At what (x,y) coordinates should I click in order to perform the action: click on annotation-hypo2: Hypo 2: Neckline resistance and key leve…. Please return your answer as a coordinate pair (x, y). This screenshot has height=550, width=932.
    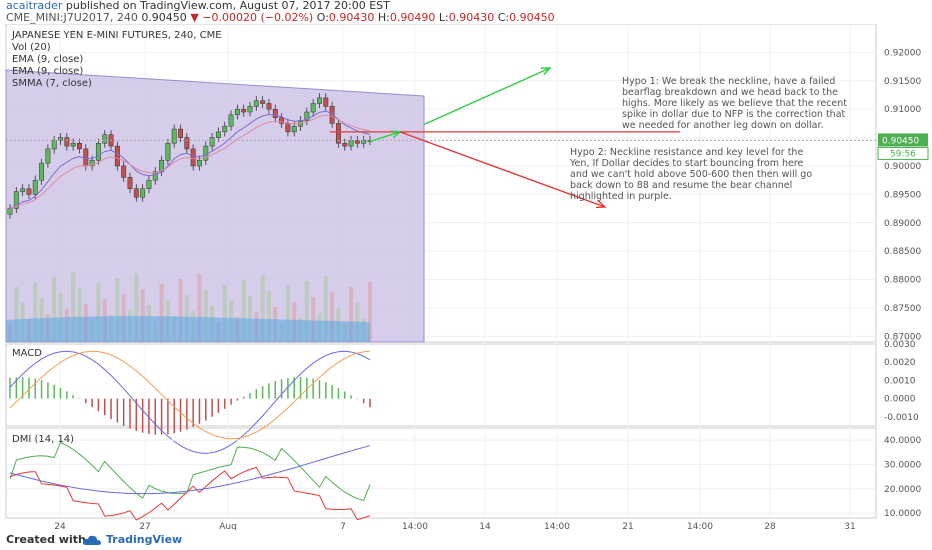
    Looking at the image, I should click on (691, 174).